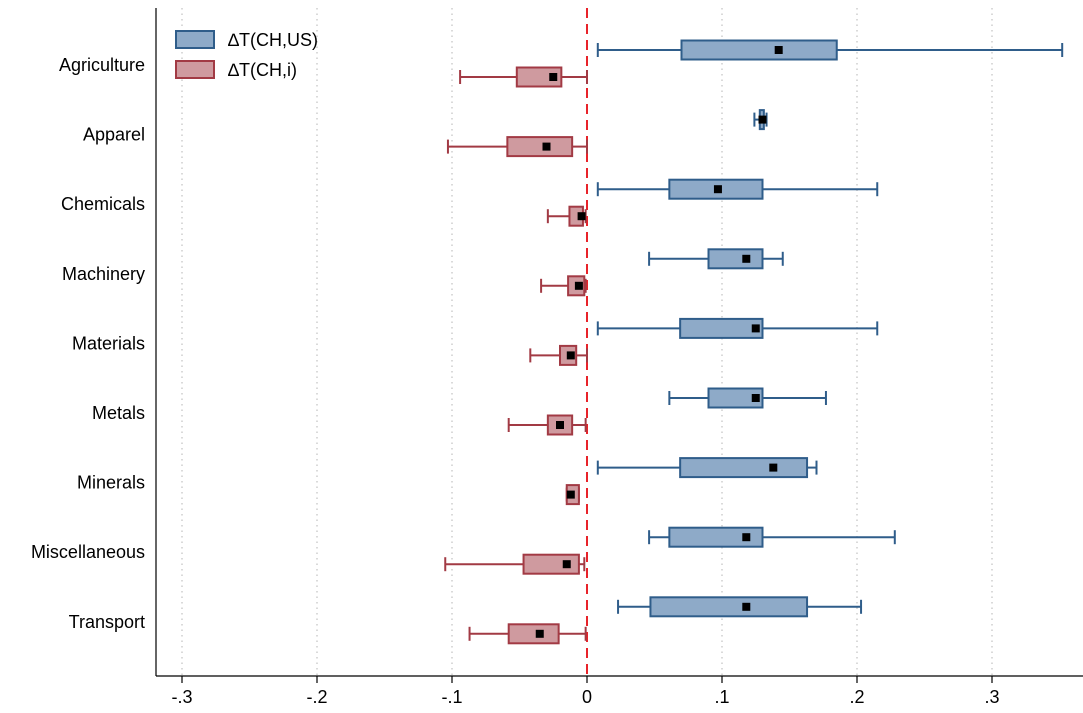 Image resolution: width=1083 pixels, height=713 pixels. I want to click on box-ch-us-transport, so click(740, 607).